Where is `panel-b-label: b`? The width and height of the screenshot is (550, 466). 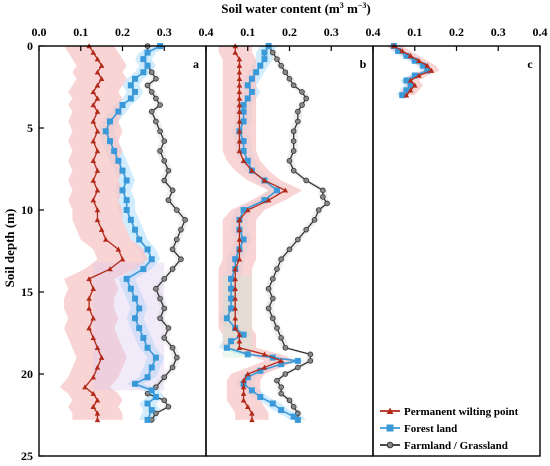
panel-b-label: b is located at coordinates (363, 64).